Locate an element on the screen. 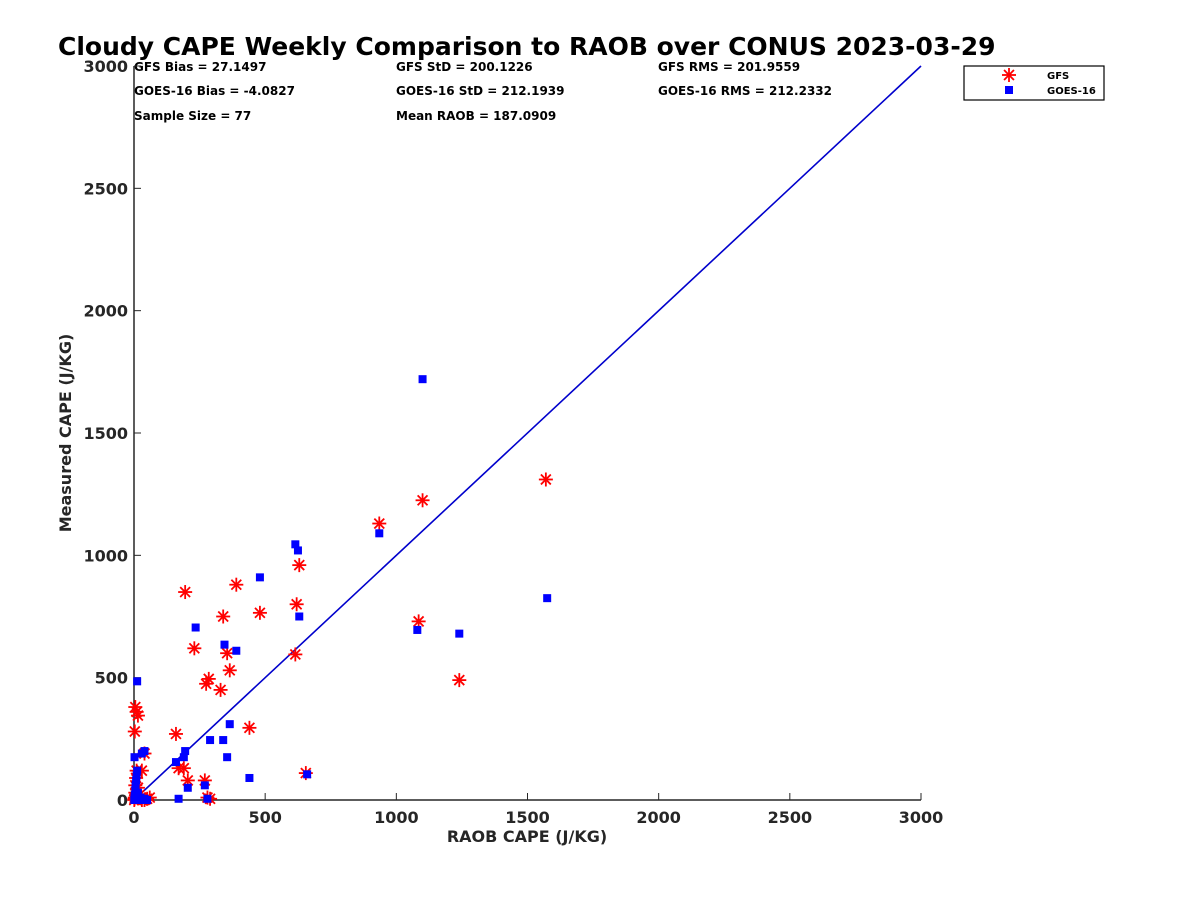 This screenshot has width=1200, height=900. y-tick-label: 1500 is located at coordinates (105, 433).